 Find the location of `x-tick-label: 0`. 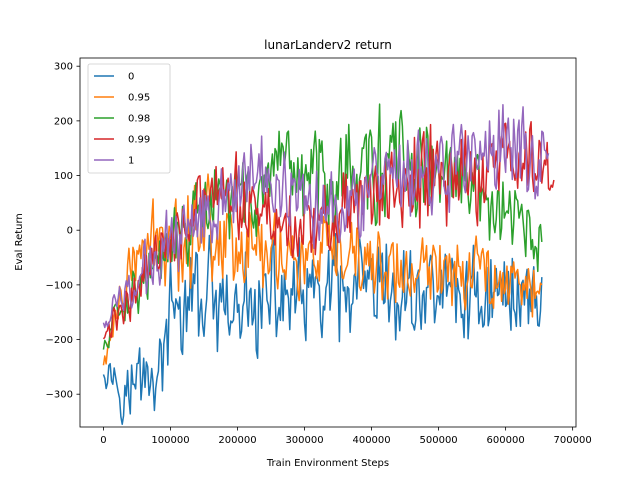

x-tick-label: 0 is located at coordinates (103, 440).